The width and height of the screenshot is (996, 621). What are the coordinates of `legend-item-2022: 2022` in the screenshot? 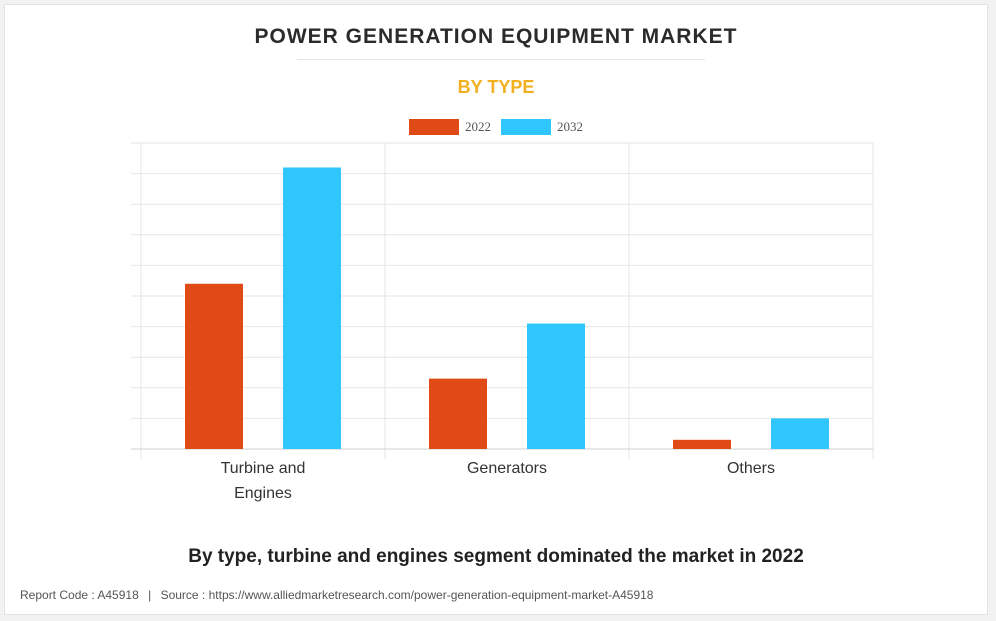 It's located at (450, 127).